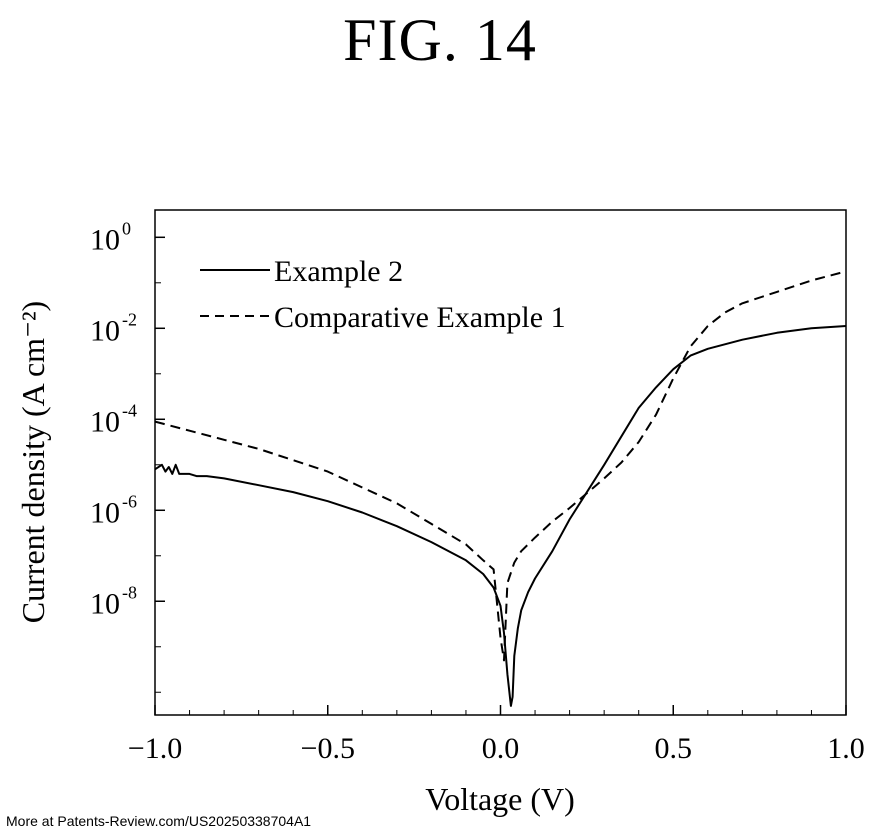 This screenshot has width=880, height=840. I want to click on y-tick-label-exponent: -6, so click(129, 501).